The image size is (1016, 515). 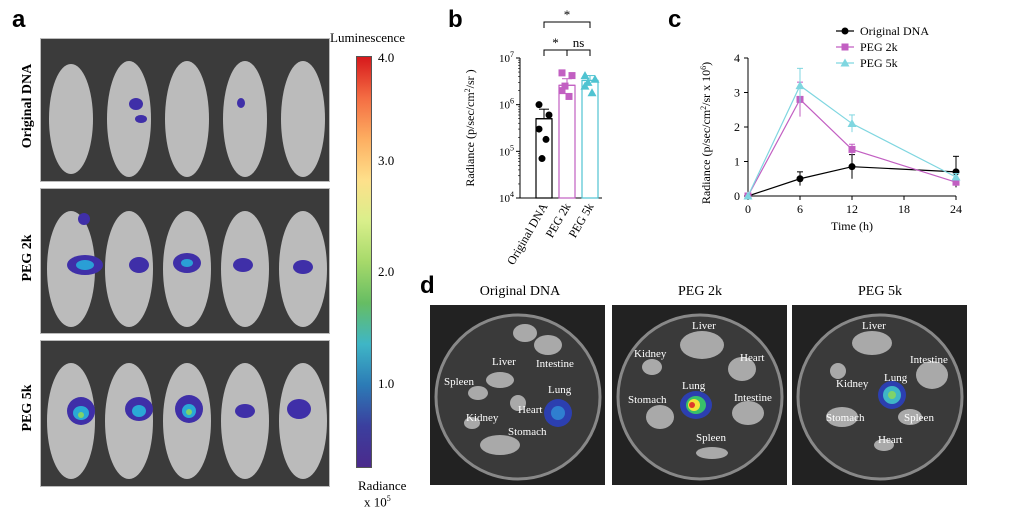 What do you see at coordinates (506, 197) in the screenshot?
I see `y-tick-label: 10⁴` at bounding box center [506, 197].